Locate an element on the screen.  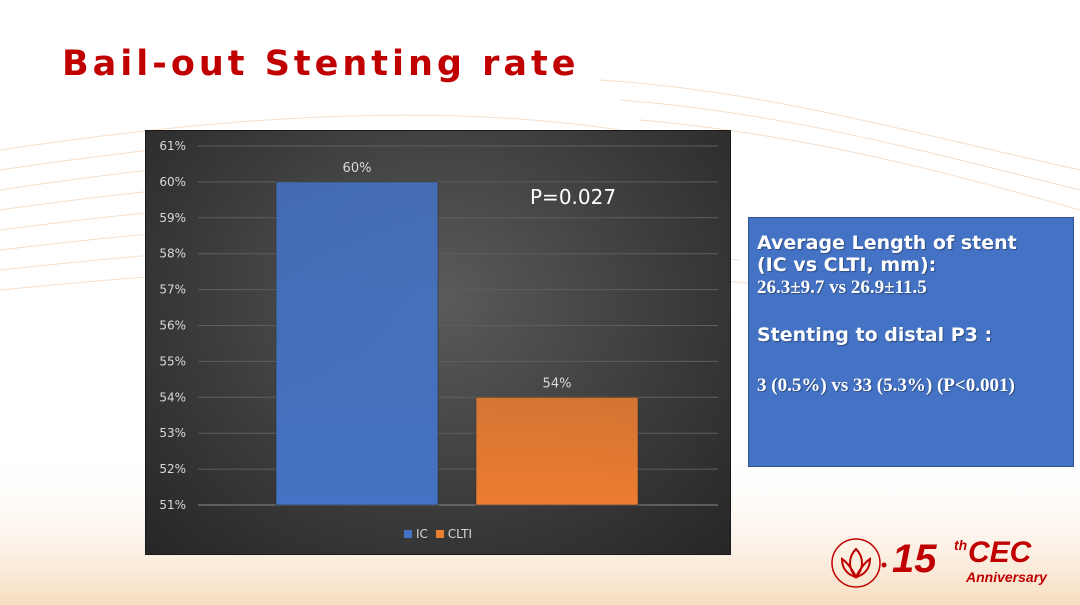
legend-label-clti: CLTI is located at coordinates (460, 534).